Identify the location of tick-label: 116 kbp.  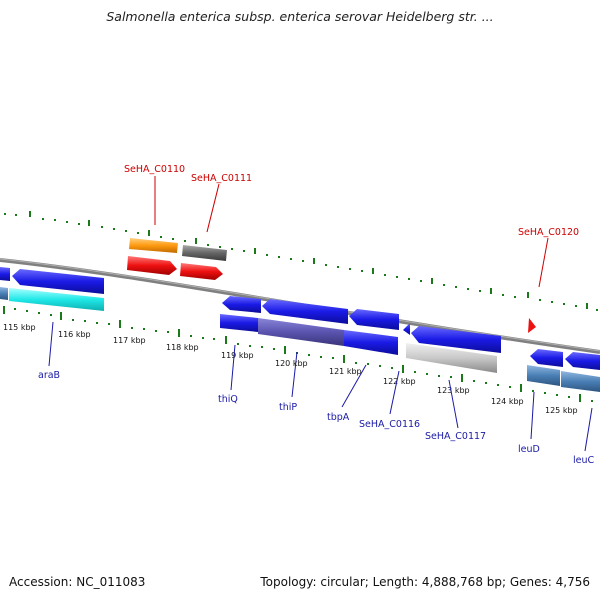
(74, 334).